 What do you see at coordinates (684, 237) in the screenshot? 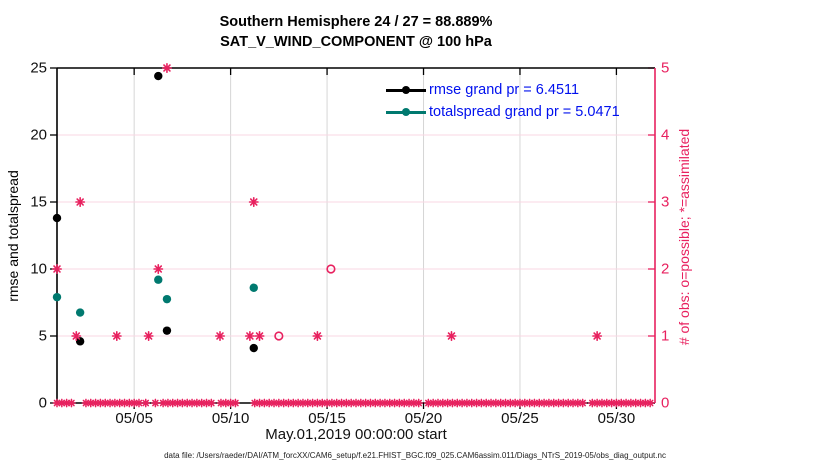
I see `right-axis-title: # of obs: o=possible; *=assimilated` at bounding box center [684, 237].